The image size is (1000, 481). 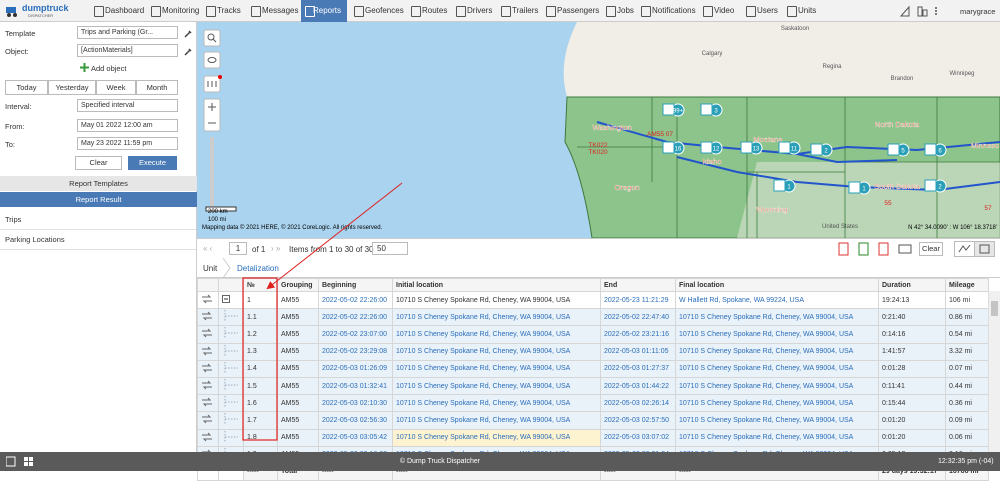 What do you see at coordinates (619, 11) in the screenshot?
I see `nav-item: Jobs` at bounding box center [619, 11].